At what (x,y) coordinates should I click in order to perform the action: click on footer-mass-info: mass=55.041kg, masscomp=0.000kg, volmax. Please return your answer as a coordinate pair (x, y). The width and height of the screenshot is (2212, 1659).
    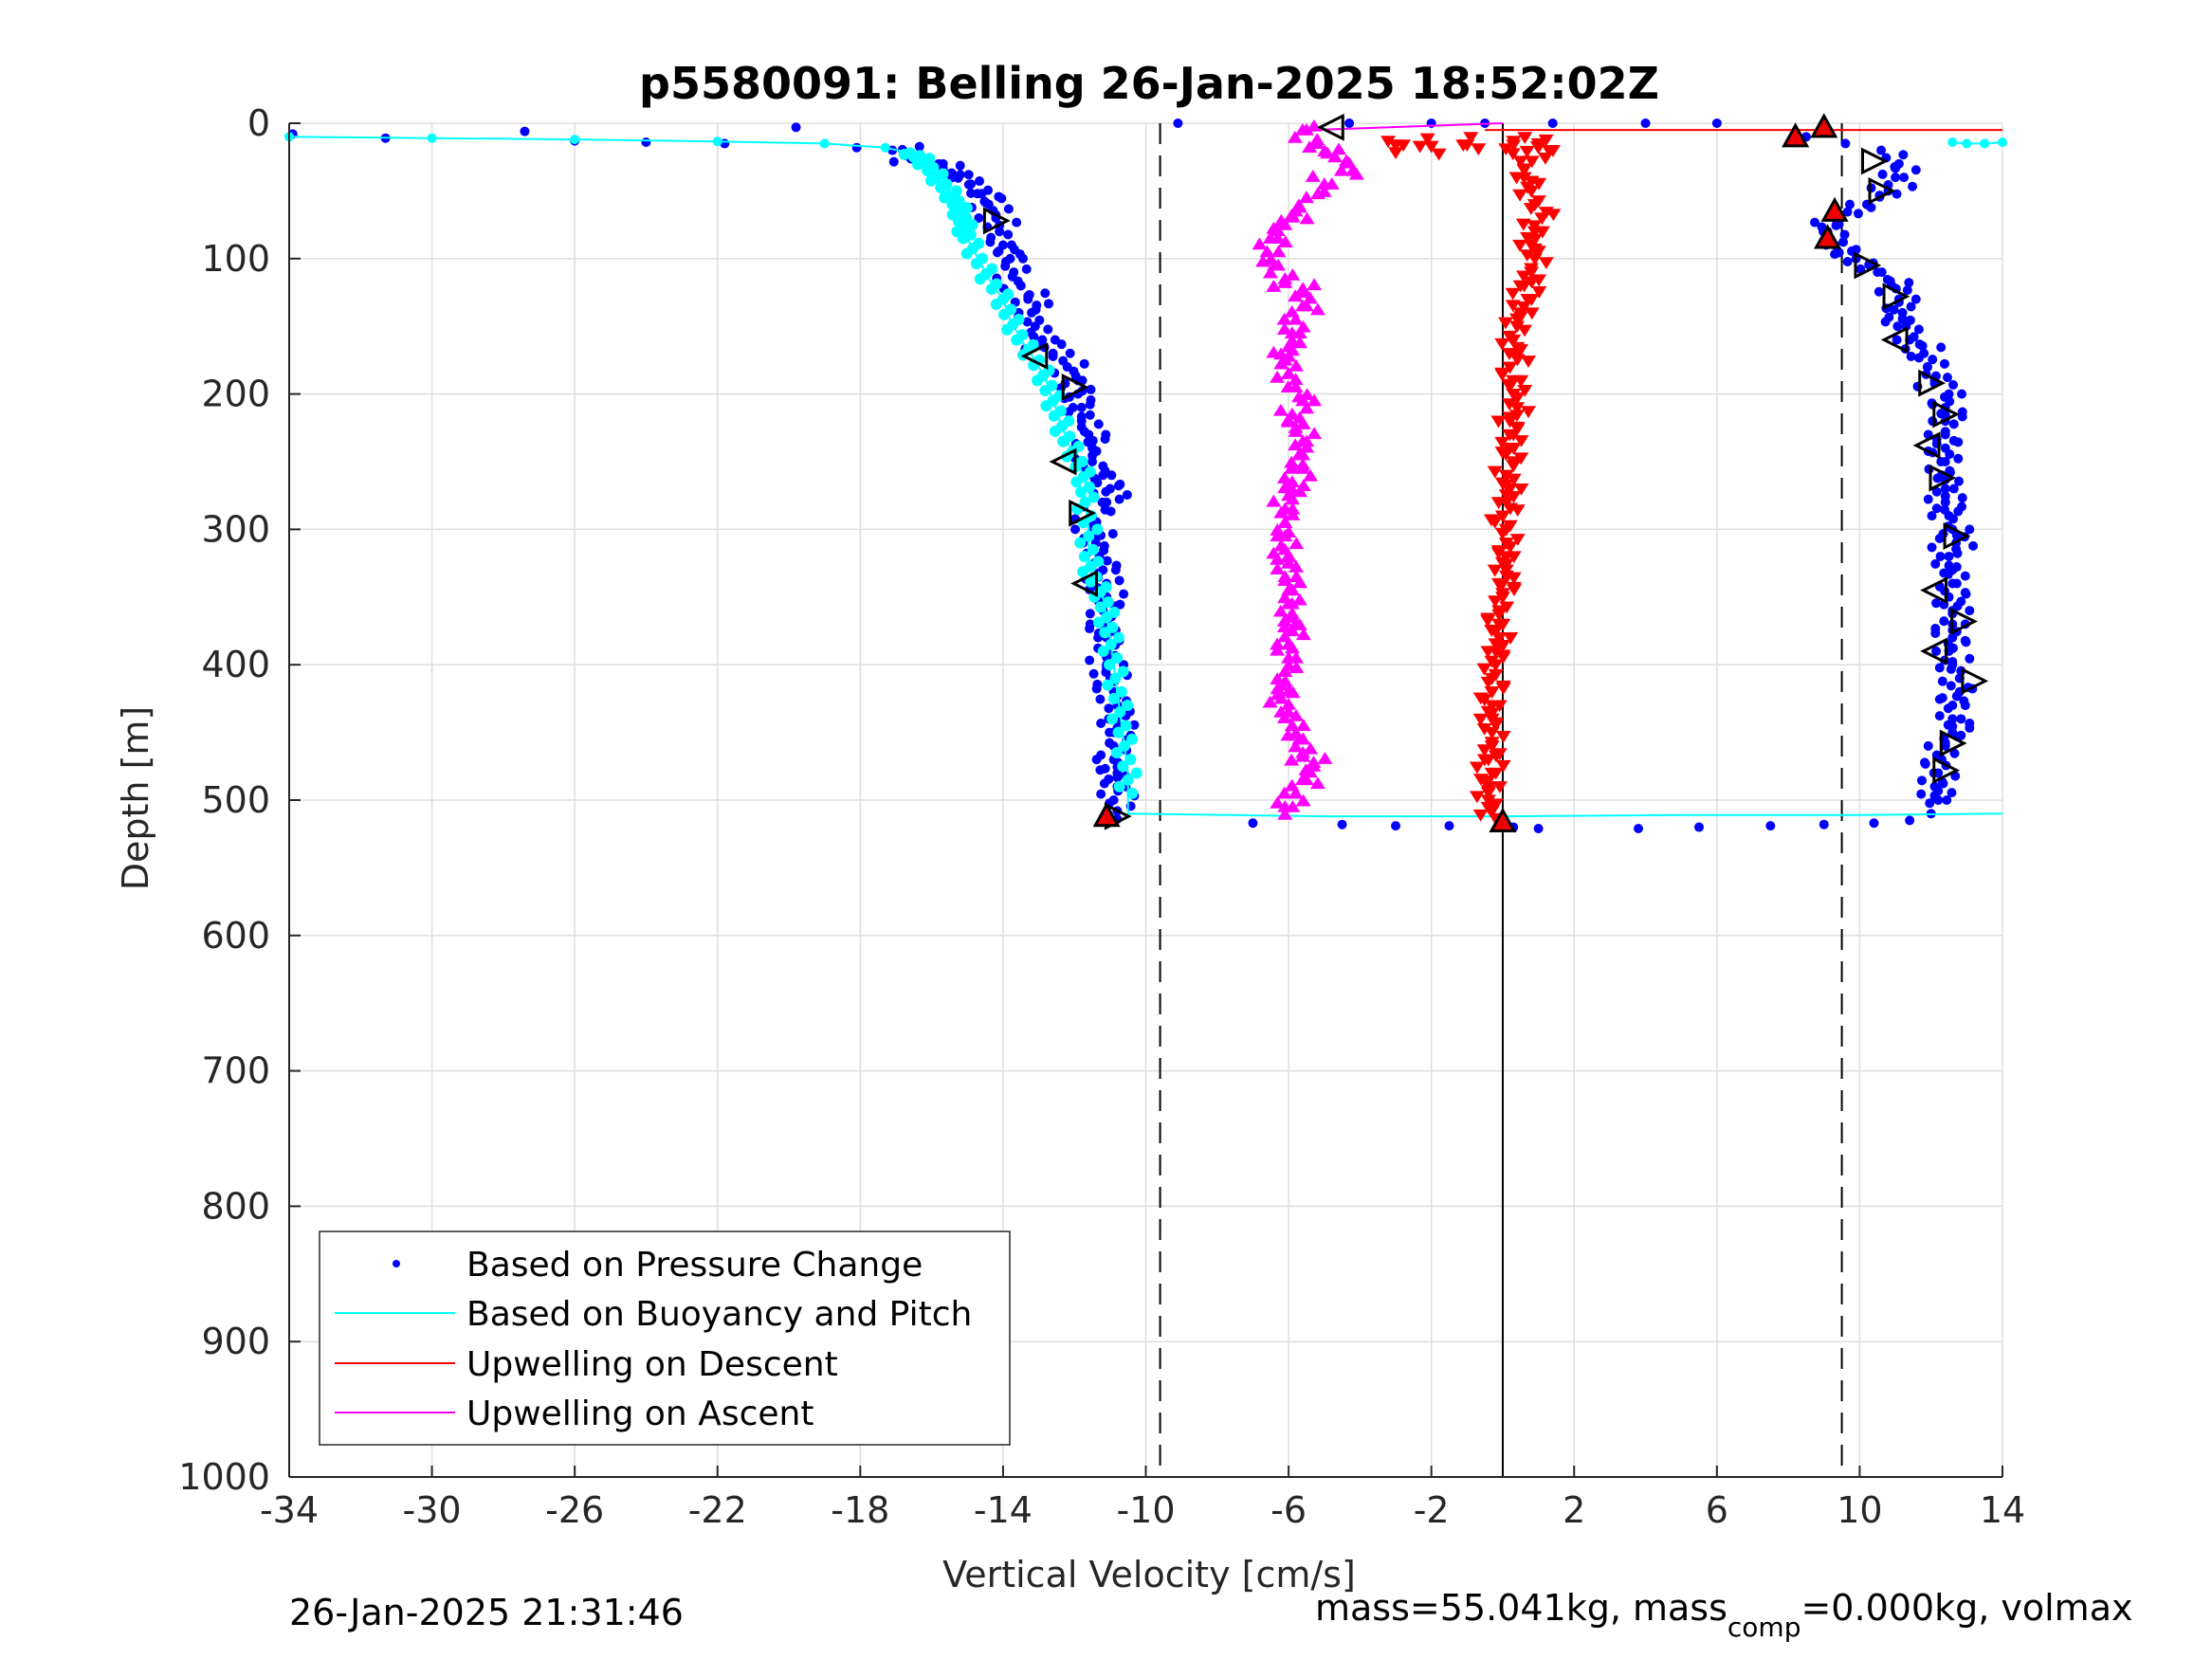
    Looking at the image, I should click on (1723, 1615).